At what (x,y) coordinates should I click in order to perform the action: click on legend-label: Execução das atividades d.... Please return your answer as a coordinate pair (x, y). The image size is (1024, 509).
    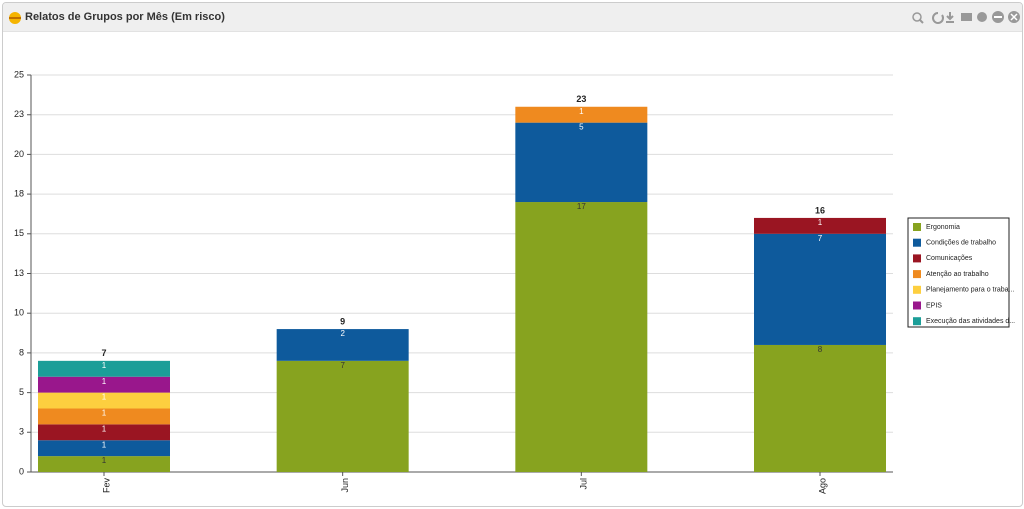
    Looking at the image, I should click on (970, 321).